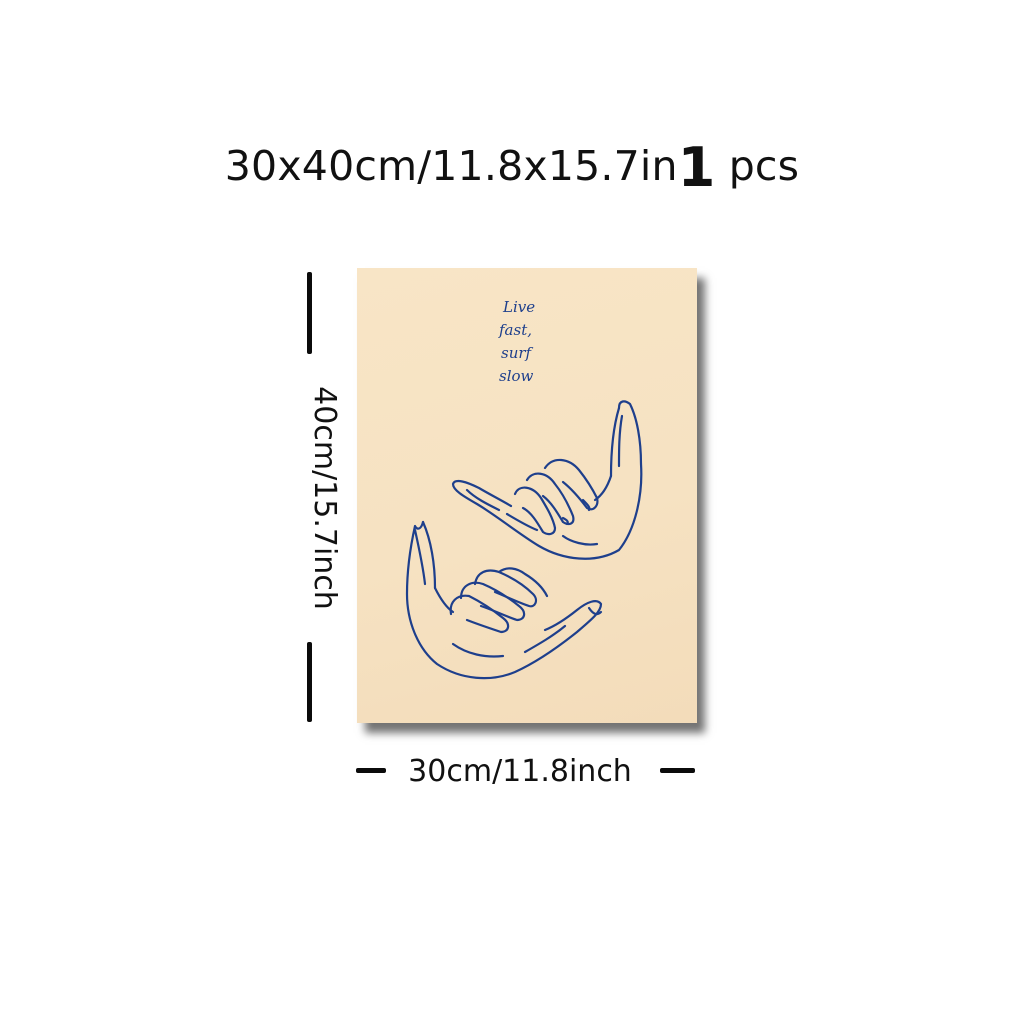  I want to click on shaka-hands-illustration, so click(524, 540).